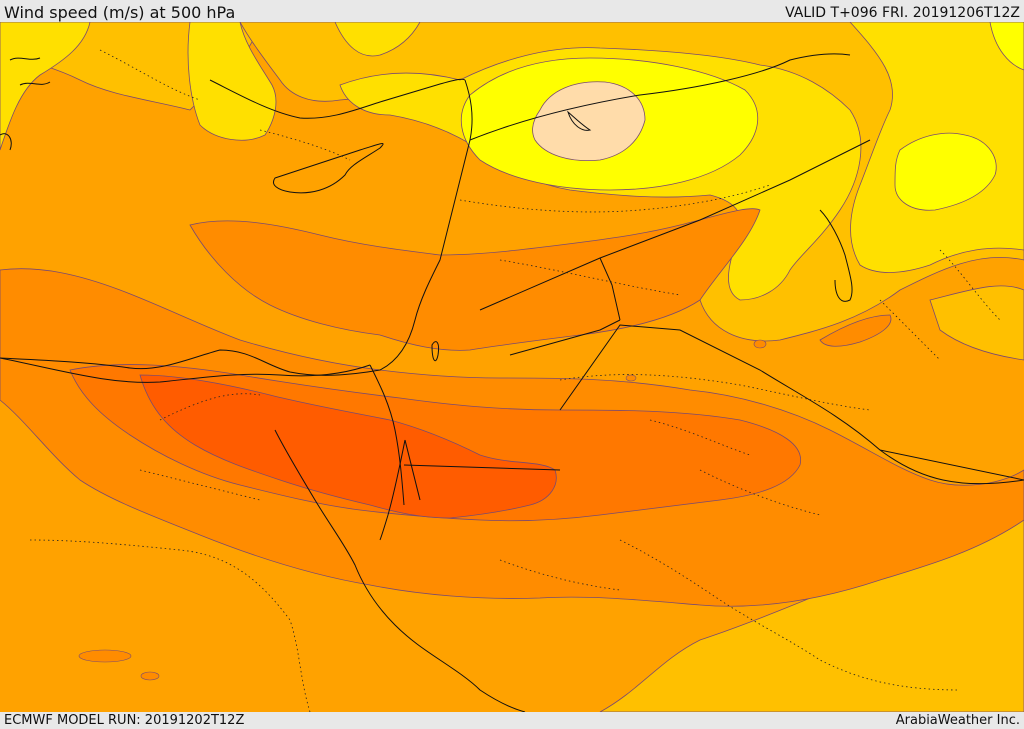  I want to click on valid-time: VALID T+096 FRI. 20191206T12Z, so click(902, 13).